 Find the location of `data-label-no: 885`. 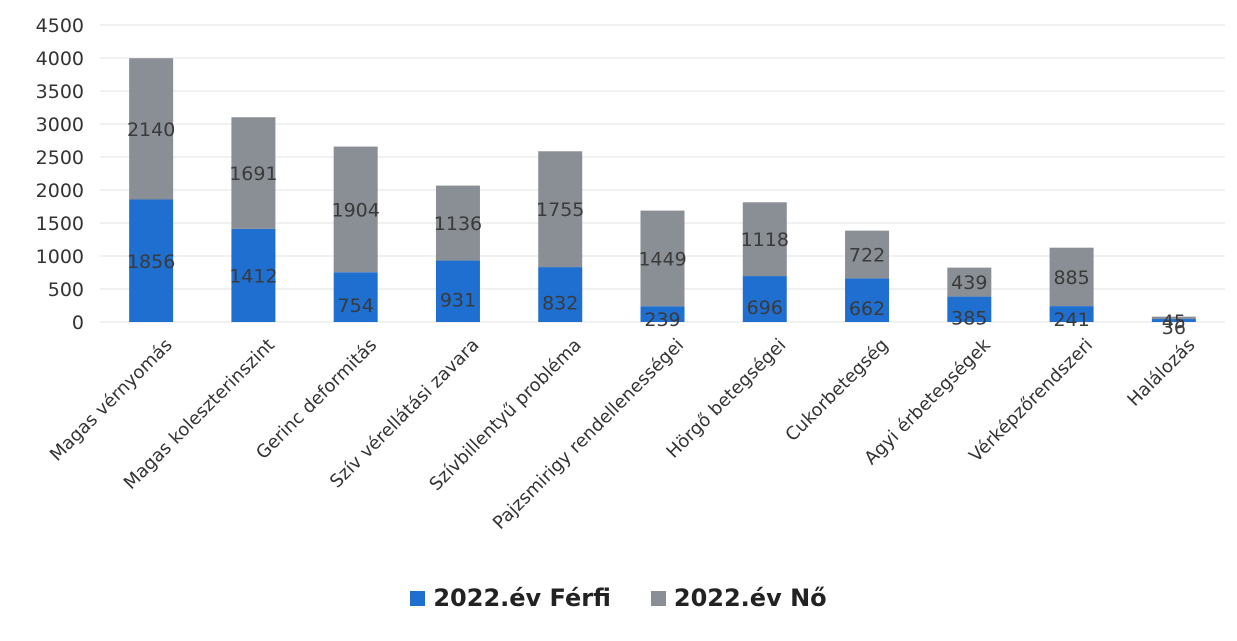

data-label-no: 885 is located at coordinates (1071, 278).